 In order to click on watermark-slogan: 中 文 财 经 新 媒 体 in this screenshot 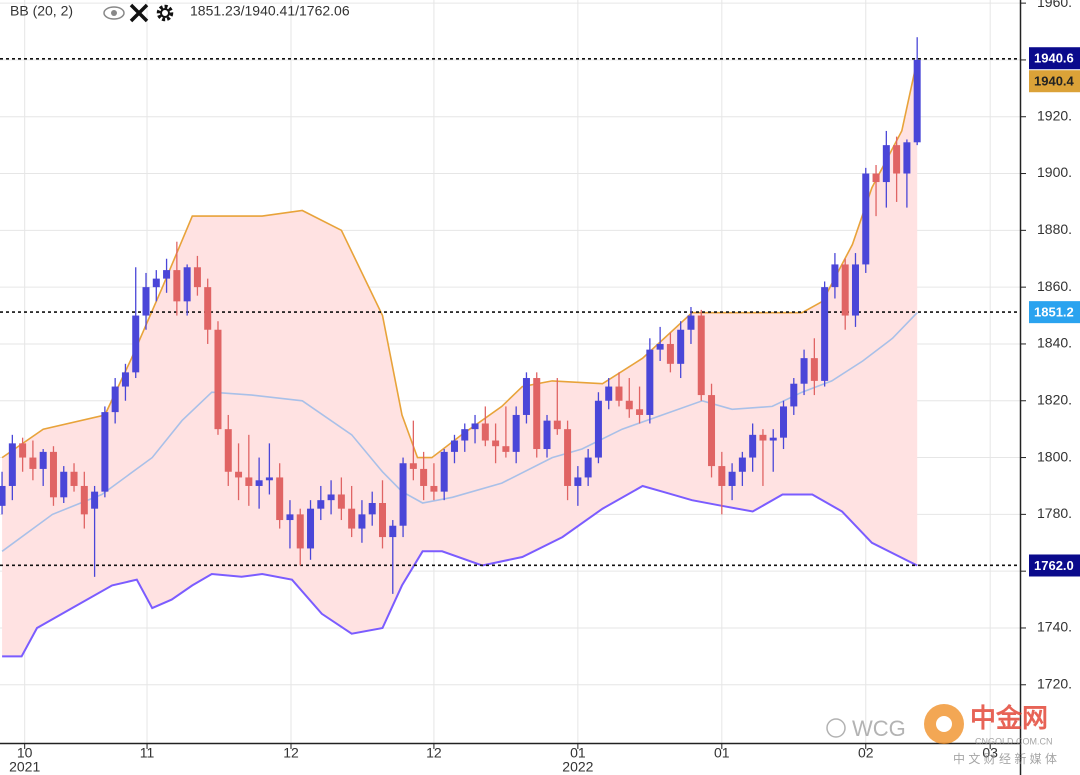, I will do `click(1005, 758)`.